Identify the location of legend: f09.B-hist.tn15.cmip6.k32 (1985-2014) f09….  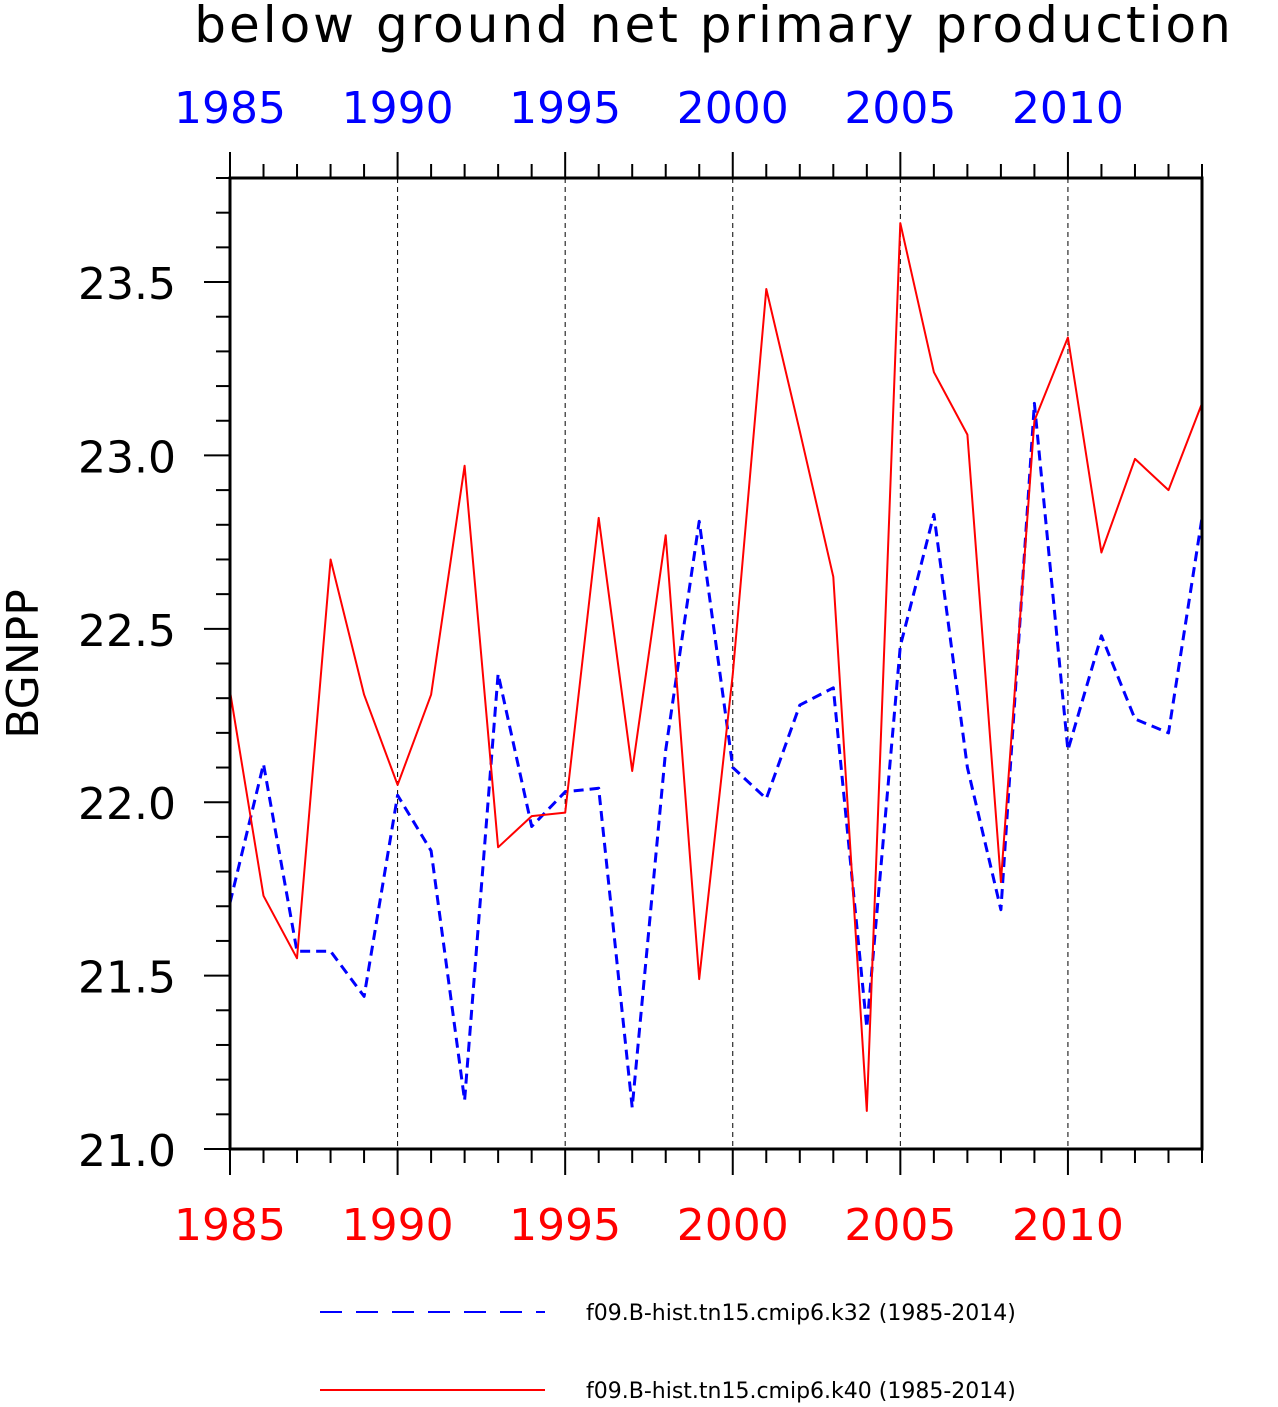
(668, 1352).